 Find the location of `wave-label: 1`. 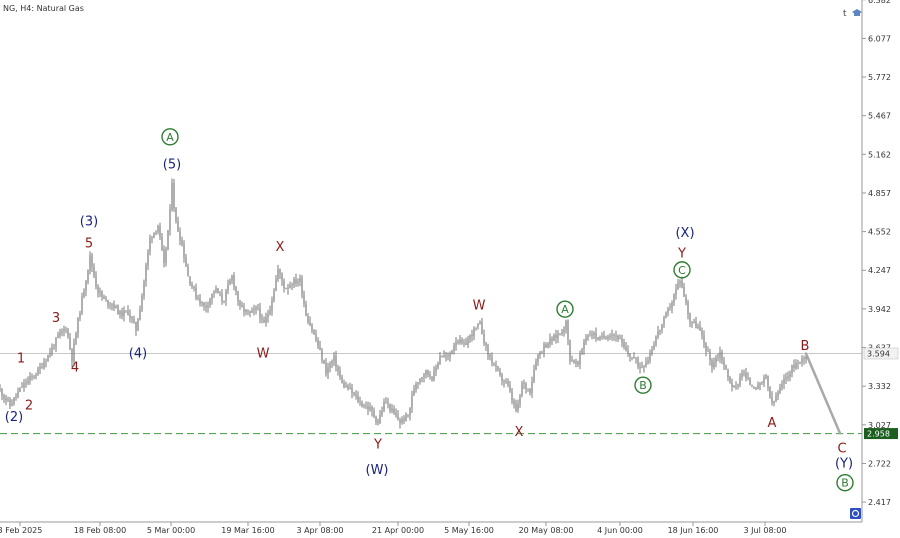

wave-label: 1 is located at coordinates (21, 359).